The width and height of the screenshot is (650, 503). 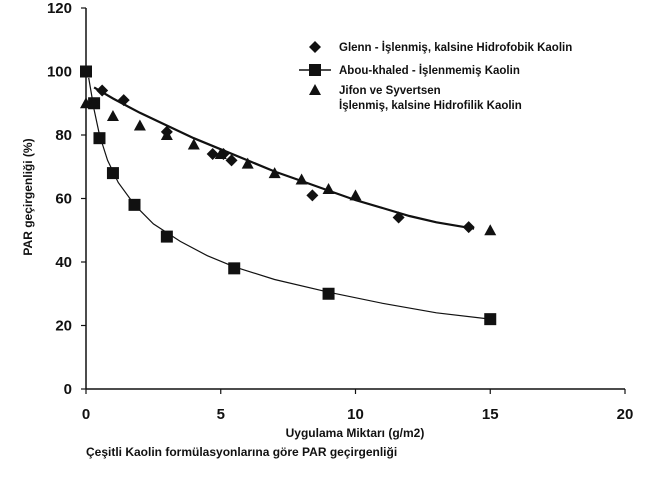 I want to click on legend-label-line: Abou-khaled - İşlenmemiş Kaolin, so click(x=429, y=70).